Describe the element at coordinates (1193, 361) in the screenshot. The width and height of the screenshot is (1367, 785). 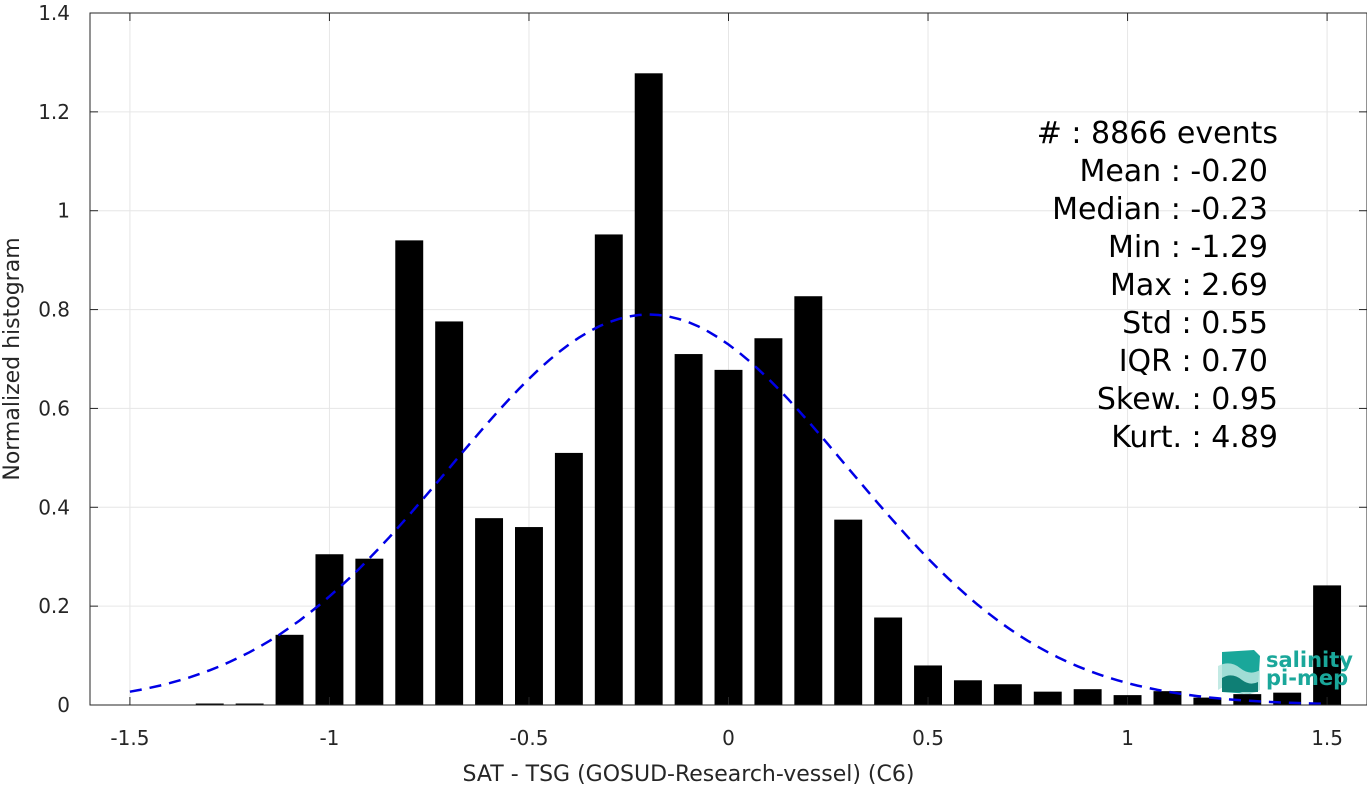
I see `stat-iqr: IQR : 0.70` at that location.